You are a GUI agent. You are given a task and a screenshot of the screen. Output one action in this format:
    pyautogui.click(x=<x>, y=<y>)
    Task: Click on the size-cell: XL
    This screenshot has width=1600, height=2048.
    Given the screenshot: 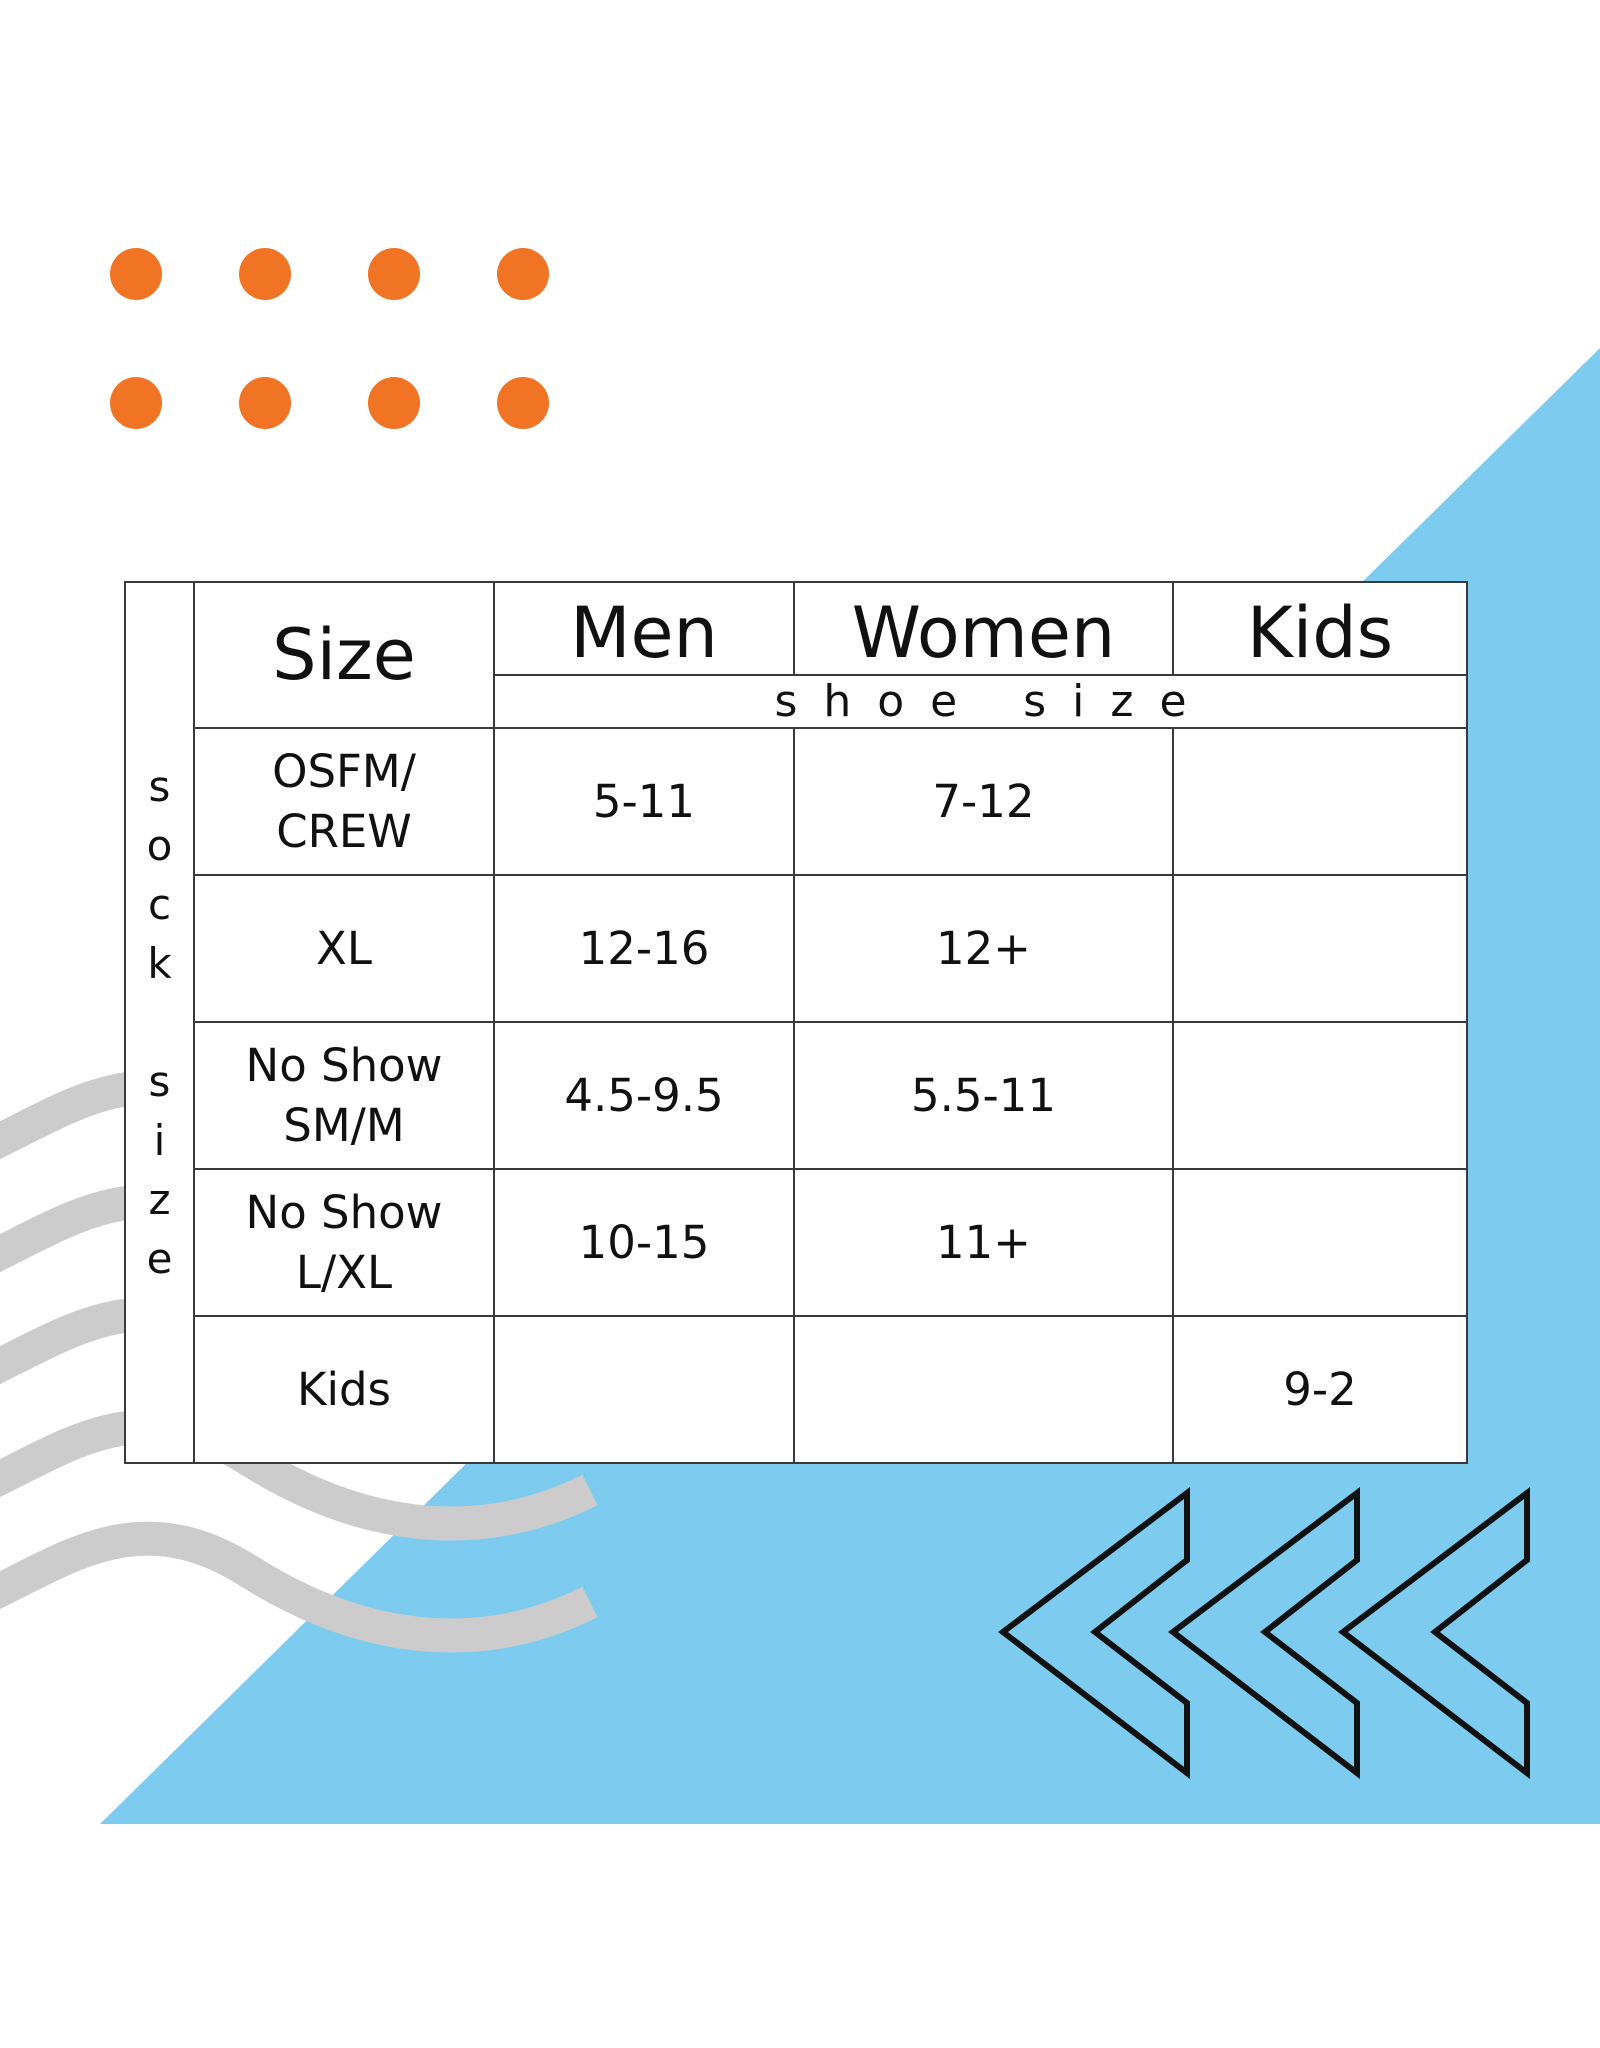 What is the action you would take?
    pyautogui.click(x=344, y=948)
    